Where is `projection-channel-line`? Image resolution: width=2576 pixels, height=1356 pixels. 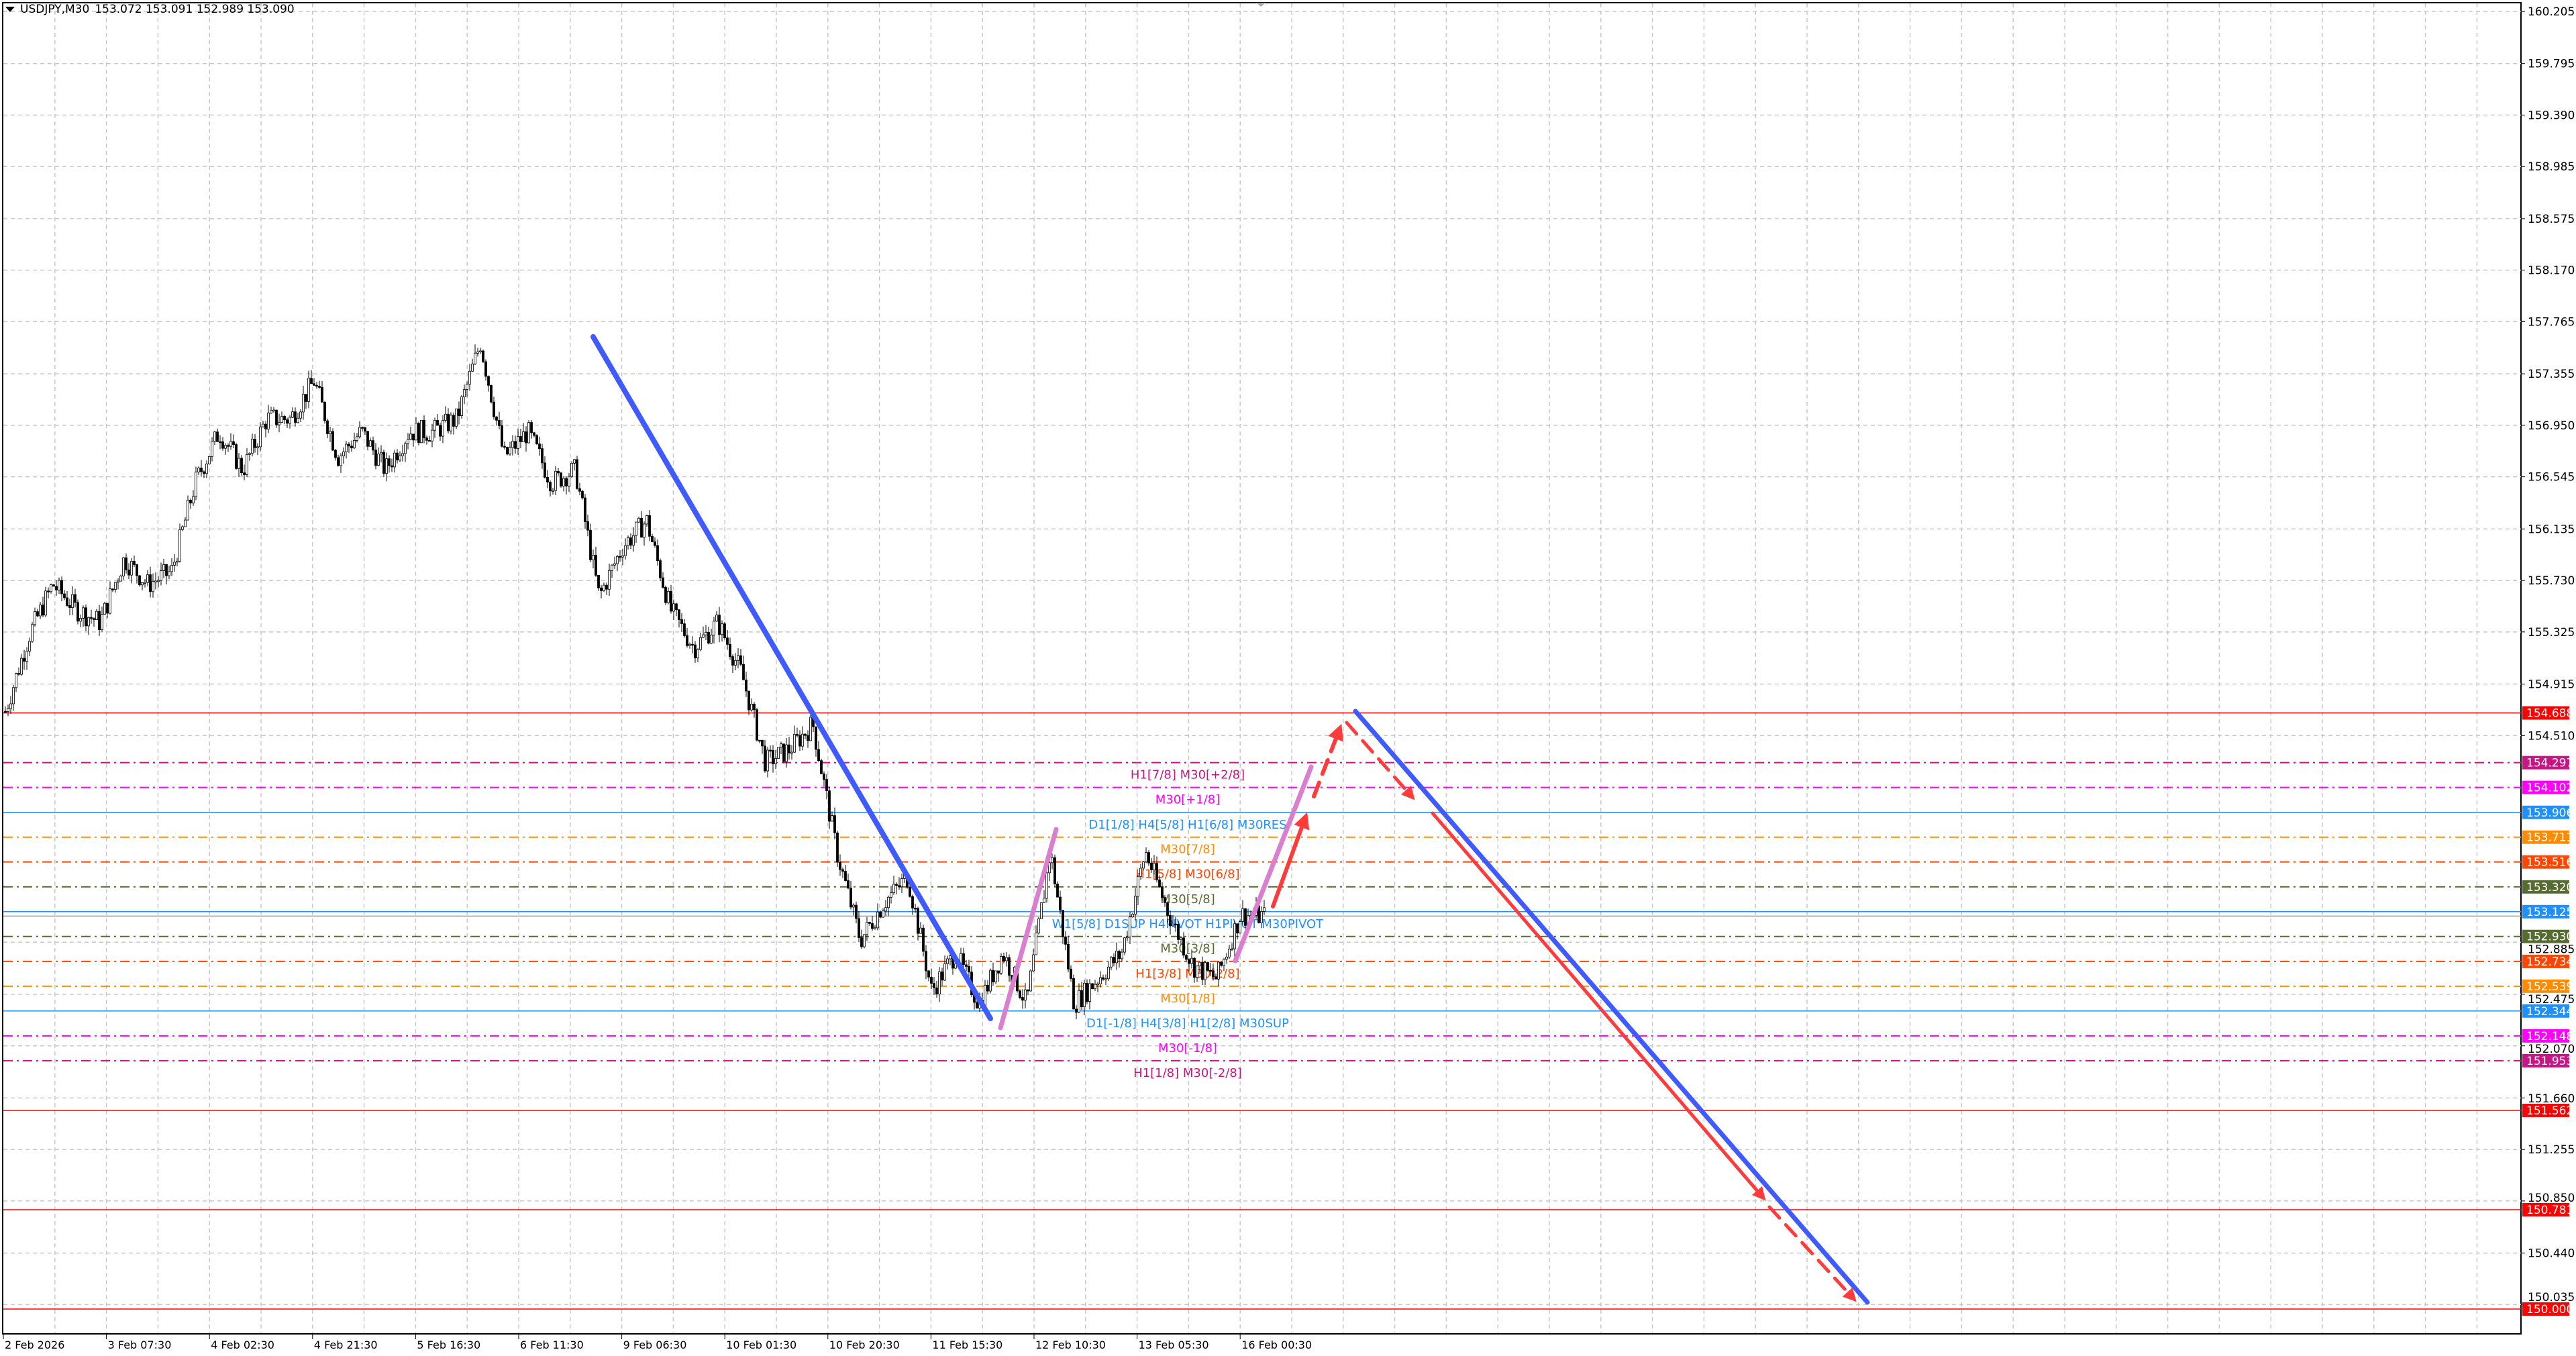
projection-channel-line is located at coordinates (1611, 1007).